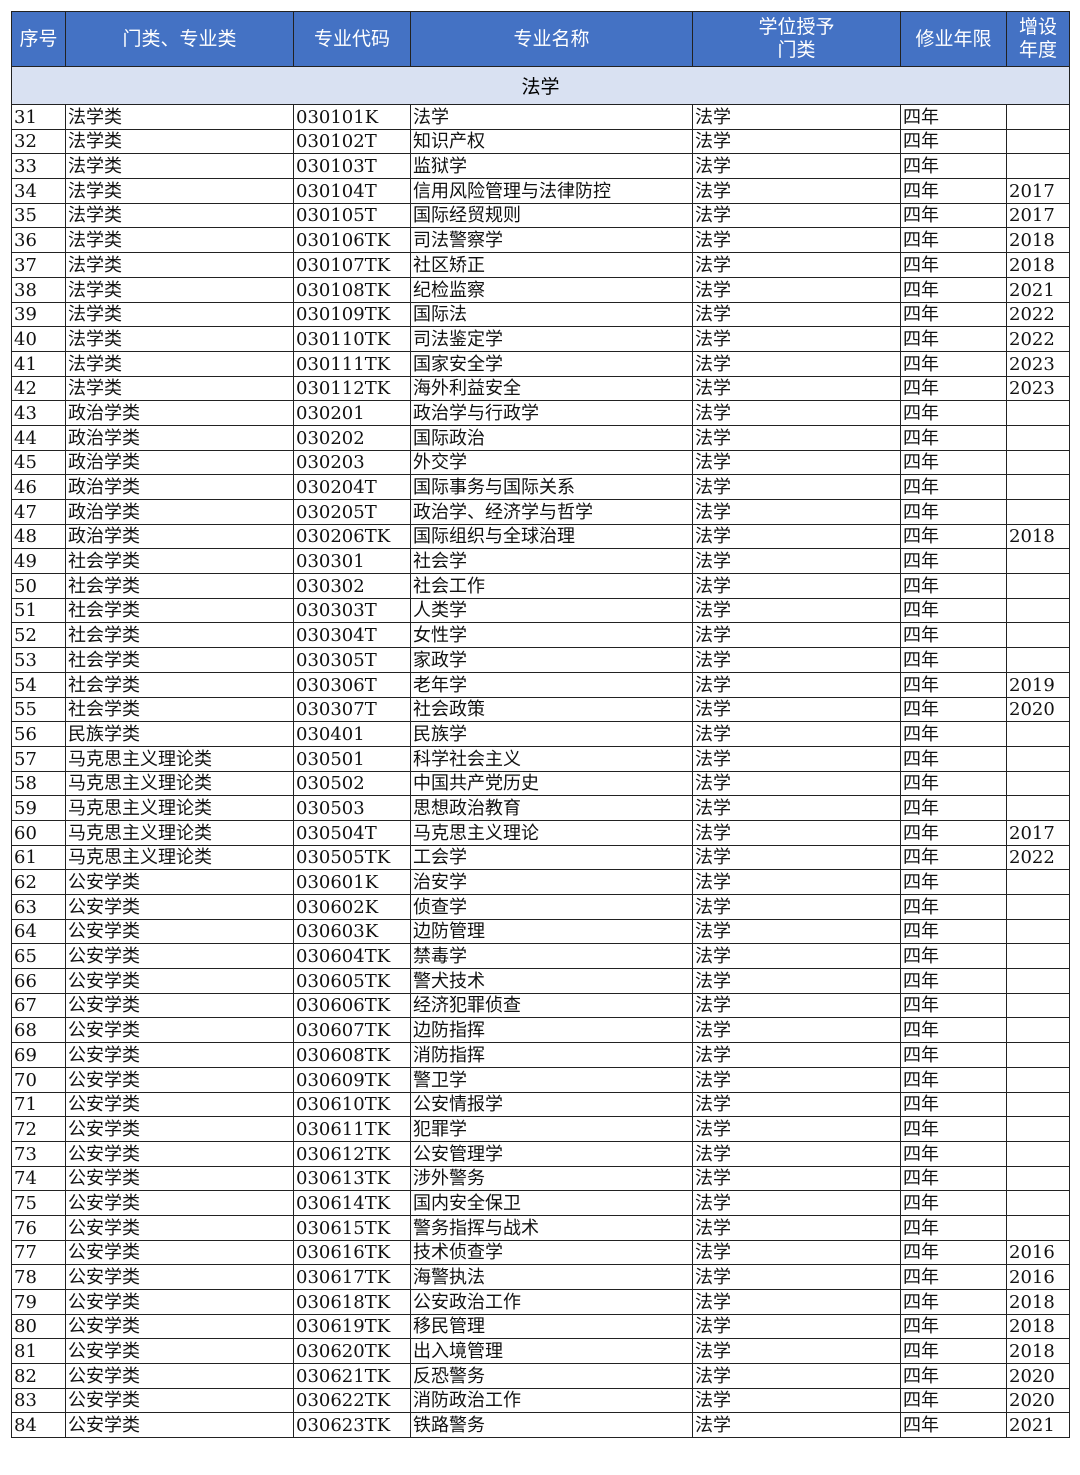 The image size is (1080, 1475). I want to click on cell-code: 030202, so click(352, 437).